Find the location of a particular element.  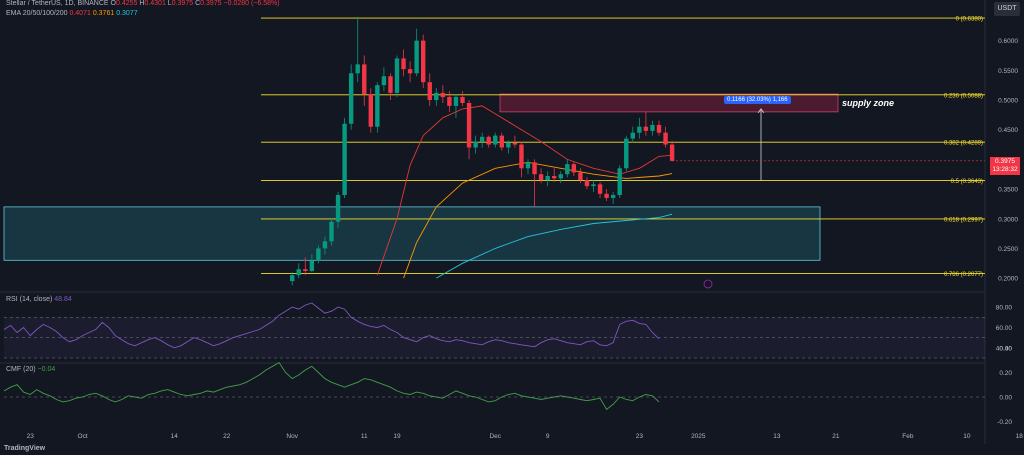

symbol-line: Stellar / TetherUS, 1D, BINANCE is located at coordinates (57, 3).